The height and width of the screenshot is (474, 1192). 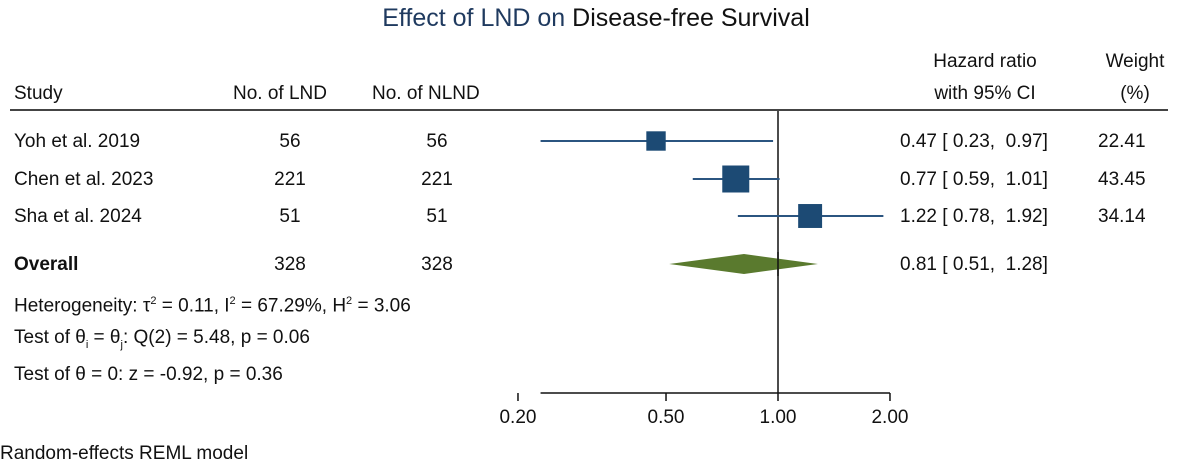 What do you see at coordinates (148, 374) in the screenshot?
I see `test-zero-effect: Test of θ = 0: z = -0.92, p = 0.36` at bounding box center [148, 374].